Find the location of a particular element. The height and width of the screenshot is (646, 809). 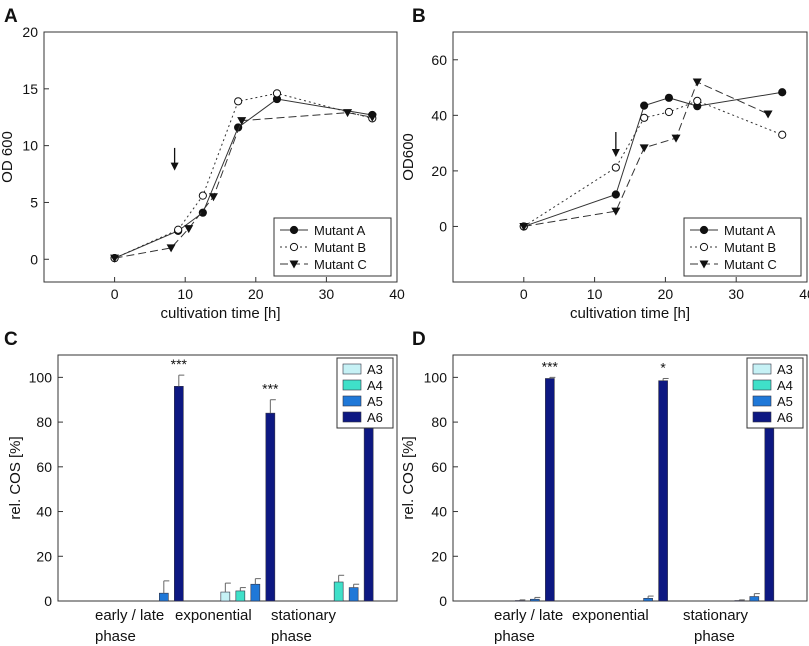

legend-label: A6 is located at coordinates (785, 417).